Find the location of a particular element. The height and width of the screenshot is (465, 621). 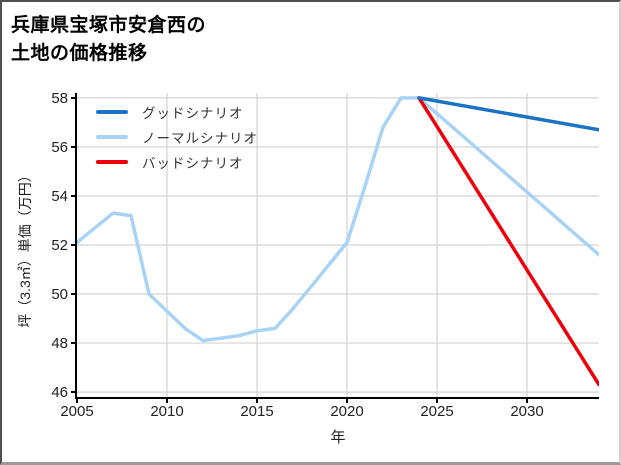

x-tick-label: 2010 is located at coordinates (167, 411).